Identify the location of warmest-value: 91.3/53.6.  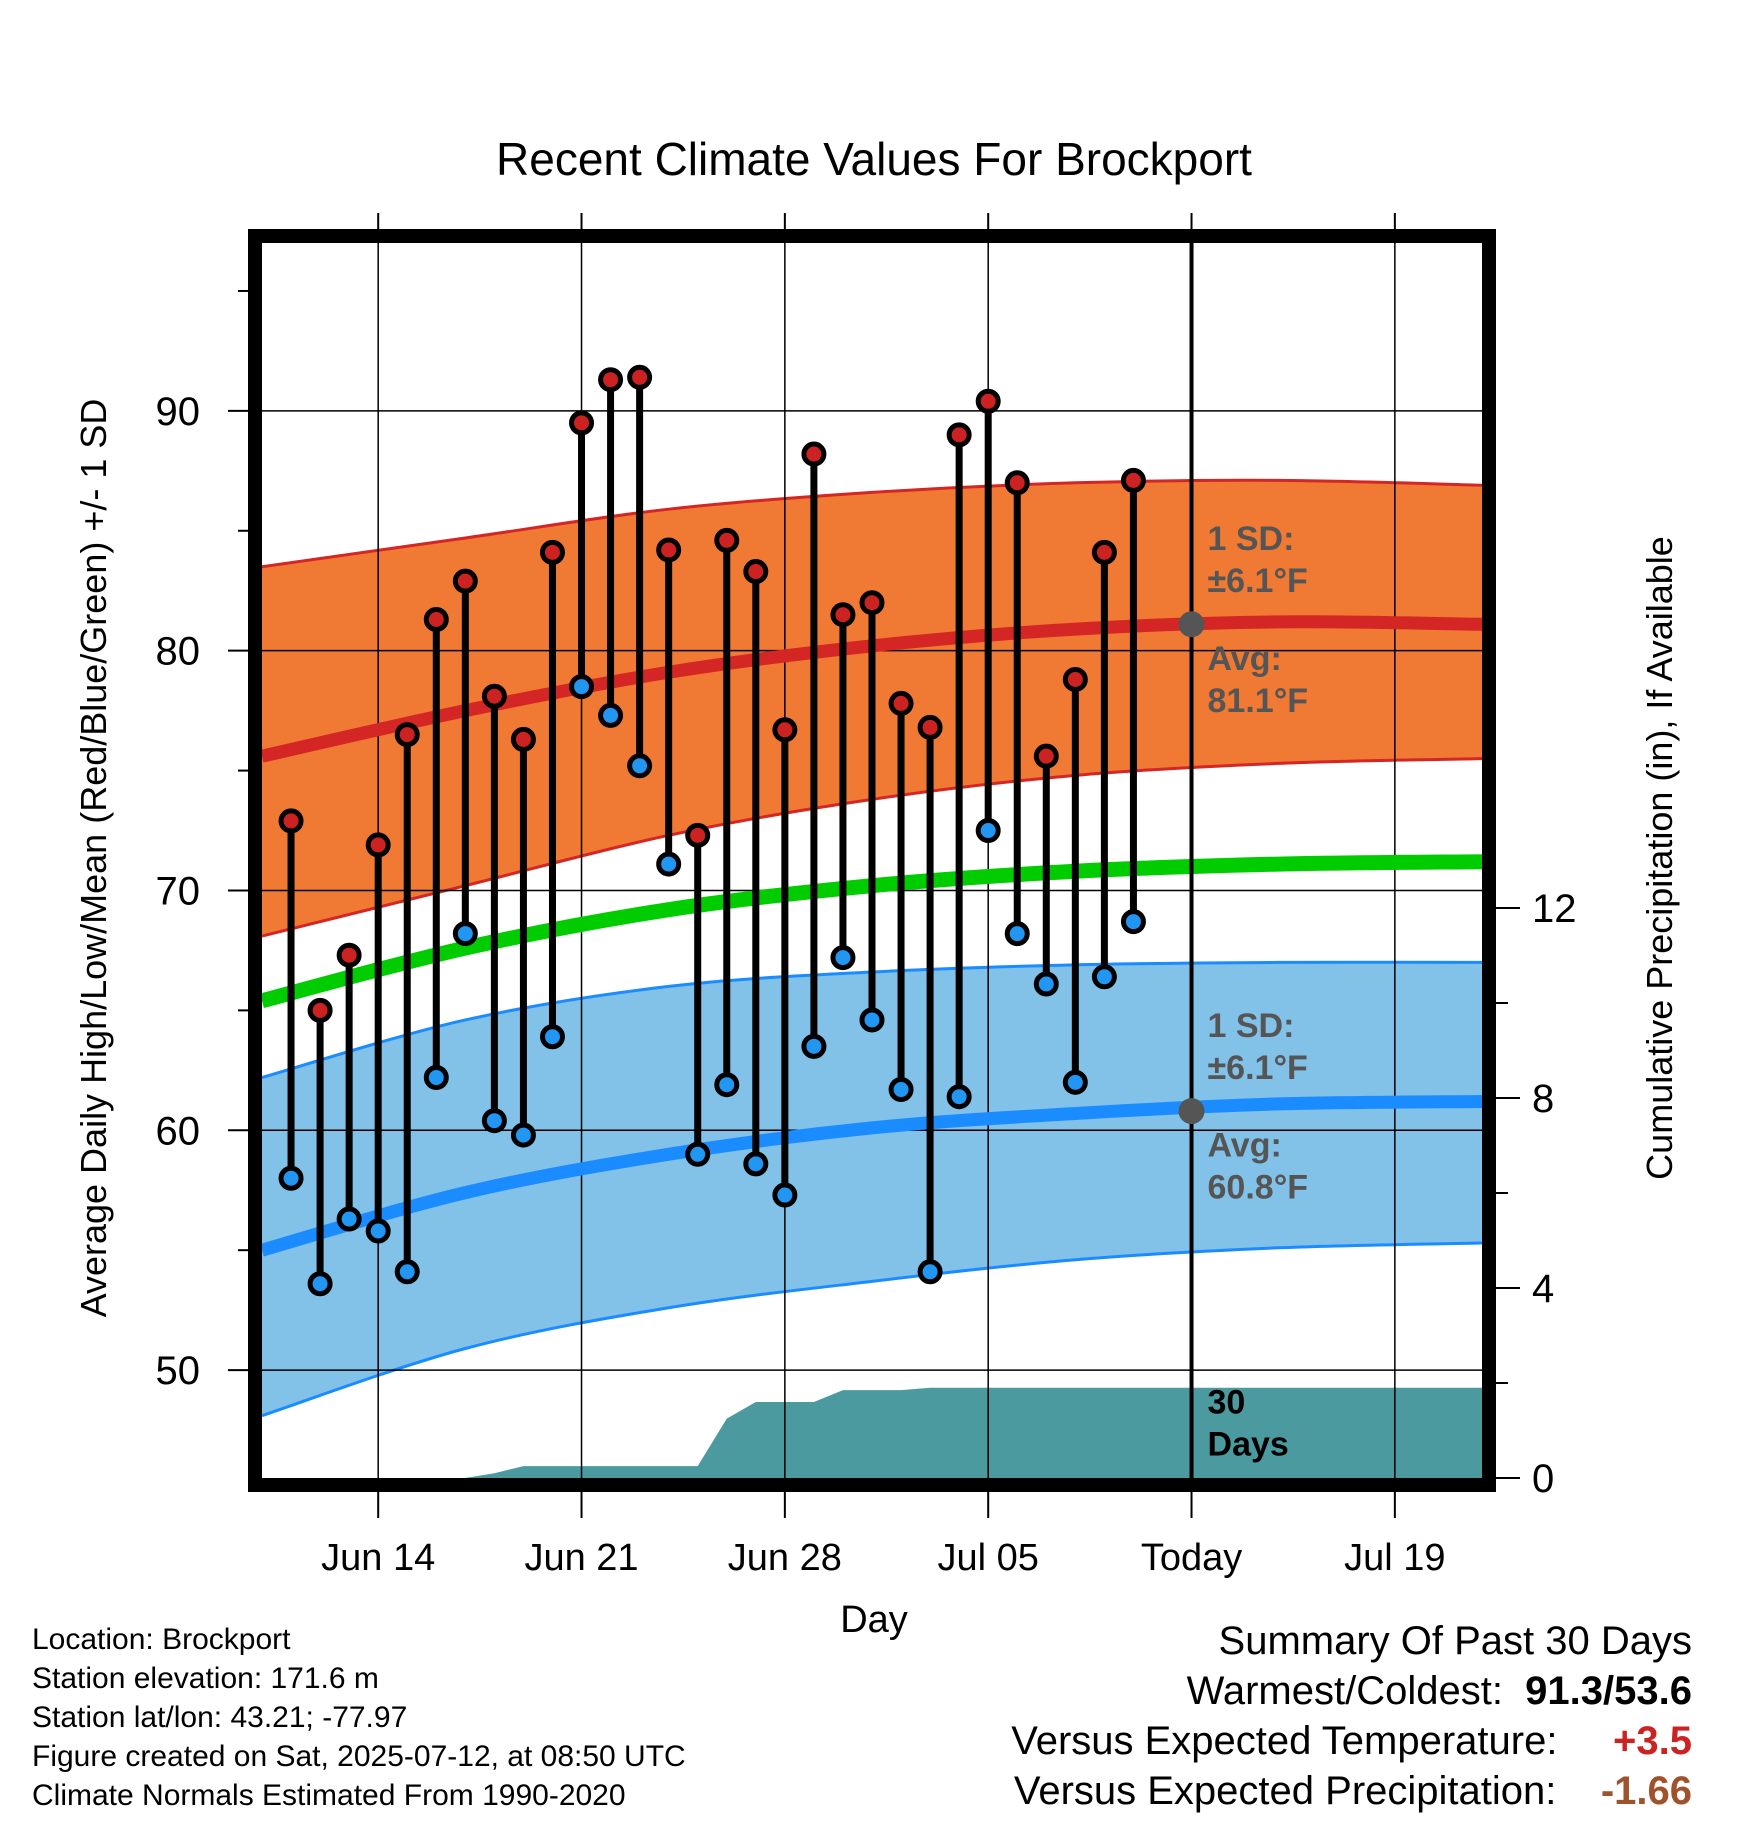
(1608, 1691).